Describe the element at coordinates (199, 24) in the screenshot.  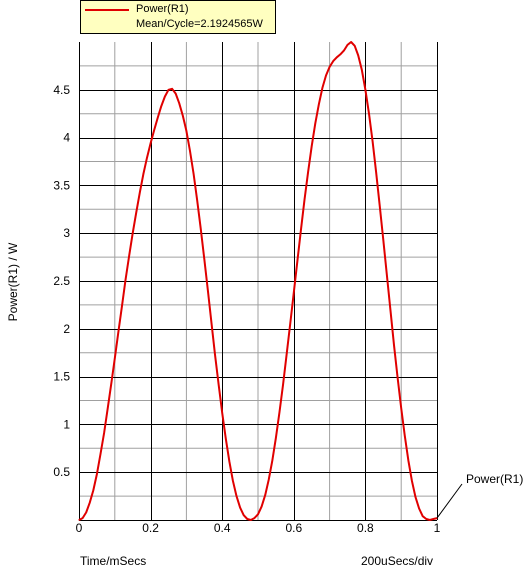
I see `legend-mean-per-cycle: Mean/Cycle=2.1924565W` at that location.